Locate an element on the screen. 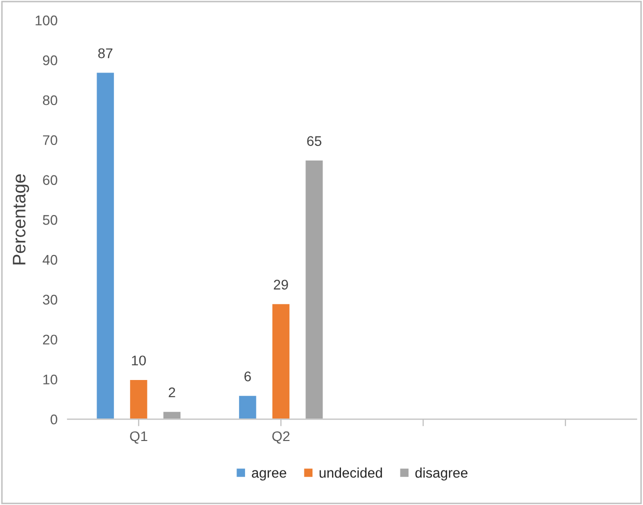  y-tick-label: 70 is located at coordinates (50, 140).